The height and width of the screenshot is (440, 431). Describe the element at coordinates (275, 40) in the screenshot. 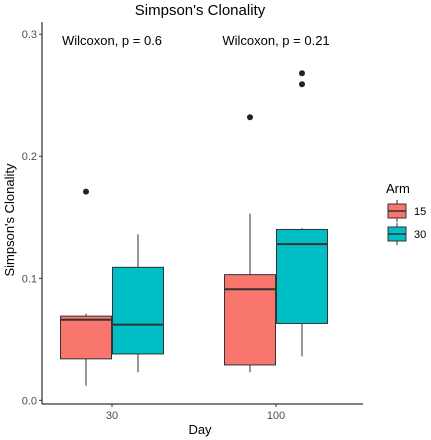

I see `wilcoxon-annotation: Wilcoxon, p = 0.21` at that location.